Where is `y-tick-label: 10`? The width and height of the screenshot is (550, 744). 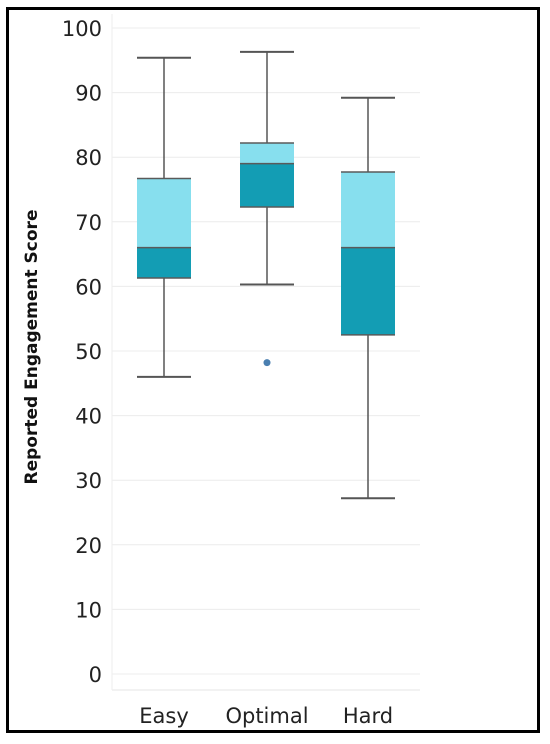 y-tick-label: 10 is located at coordinates (88, 610).